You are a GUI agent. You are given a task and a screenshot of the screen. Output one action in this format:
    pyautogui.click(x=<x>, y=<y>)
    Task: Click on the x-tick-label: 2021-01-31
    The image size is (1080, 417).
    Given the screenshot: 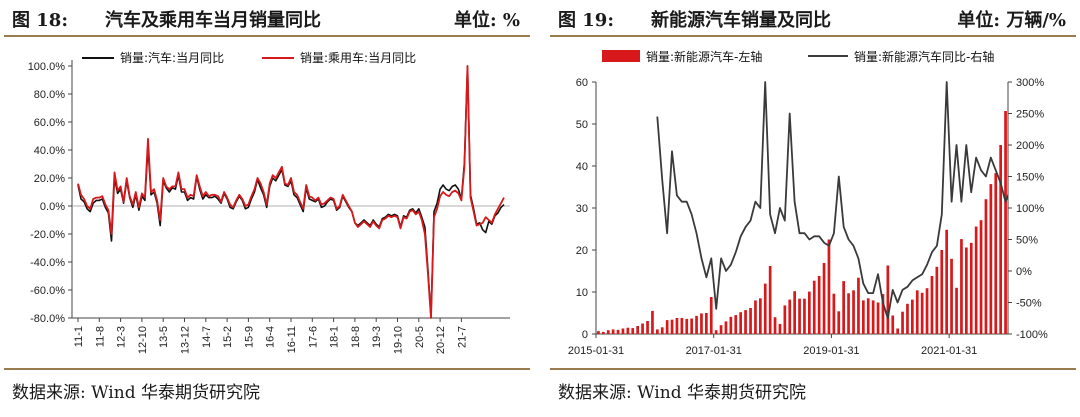 What is the action you would take?
    pyautogui.click(x=949, y=351)
    